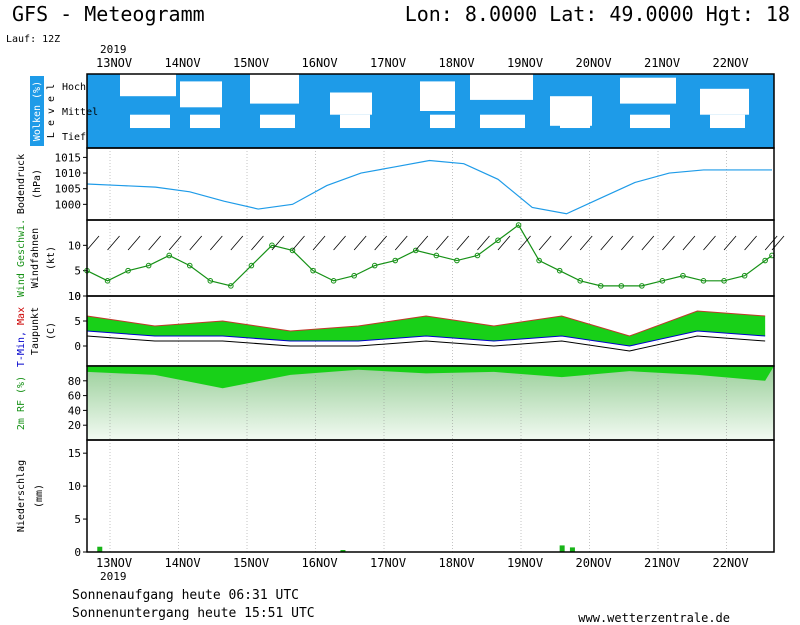 The width and height of the screenshot is (800, 625). What do you see at coordinates (388, 63) in the screenshot?
I see `date-label-top: 17NOV` at bounding box center [388, 63].